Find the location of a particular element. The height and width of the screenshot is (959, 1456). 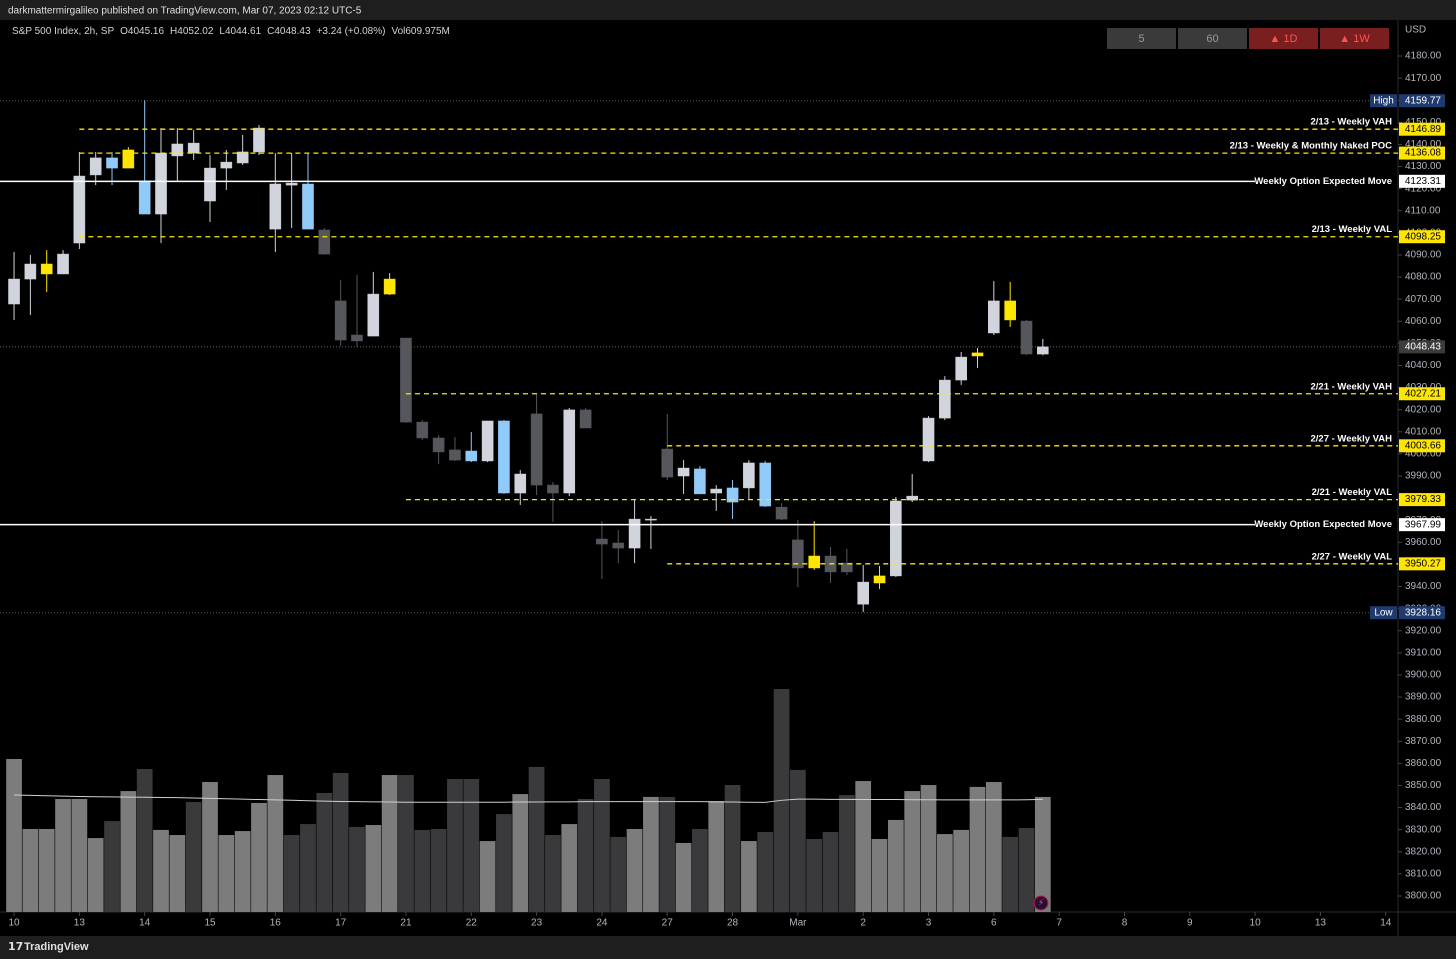

low_mark-price: 3928.16 is located at coordinates (1423, 612).